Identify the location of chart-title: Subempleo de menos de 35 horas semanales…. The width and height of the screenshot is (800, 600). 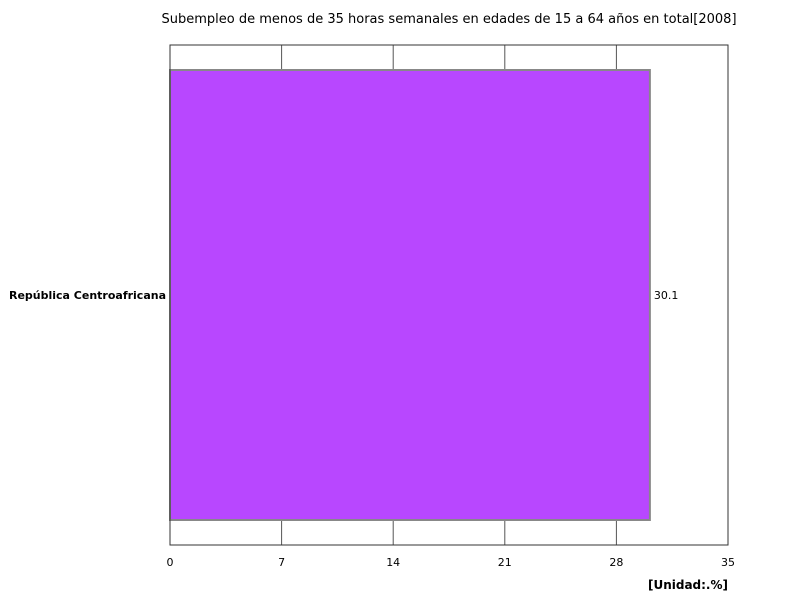
(448, 19).